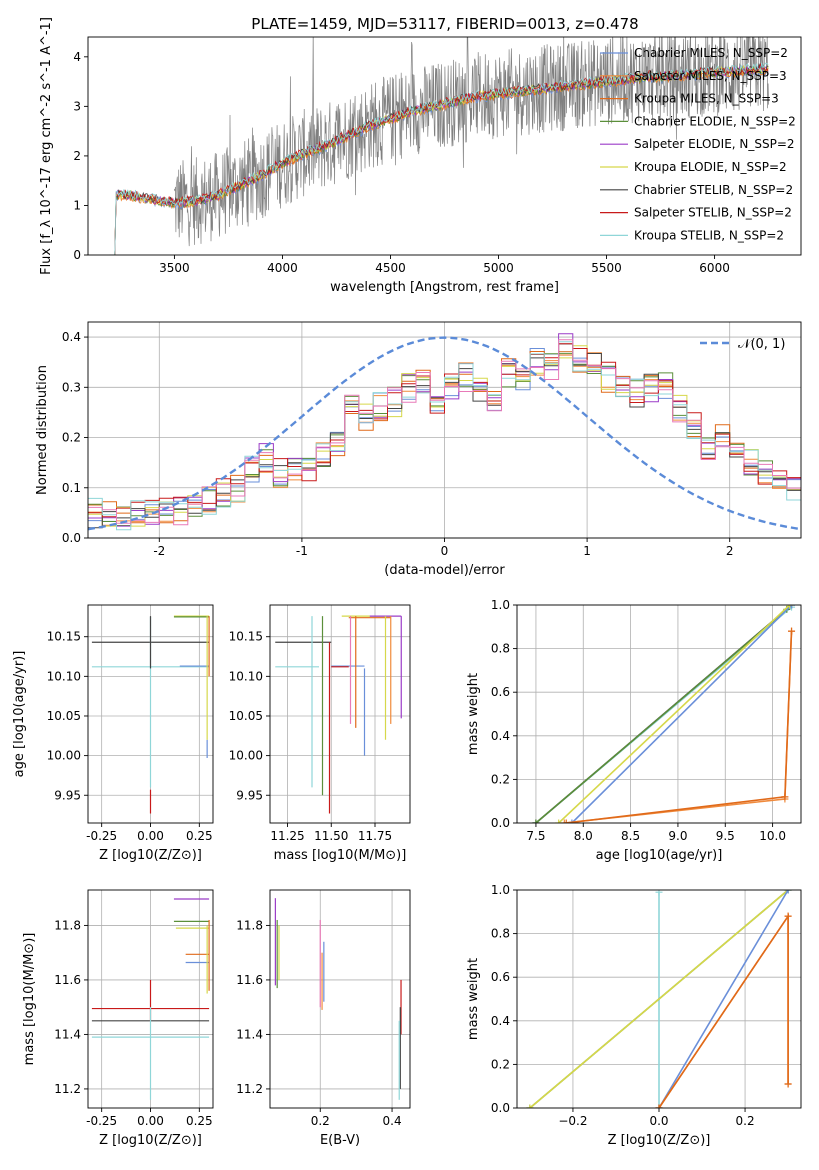 The image size is (819, 1170). What do you see at coordinates (150, 999) in the screenshot?
I see `plot-area-mass-vs-Z` at bounding box center [150, 999].